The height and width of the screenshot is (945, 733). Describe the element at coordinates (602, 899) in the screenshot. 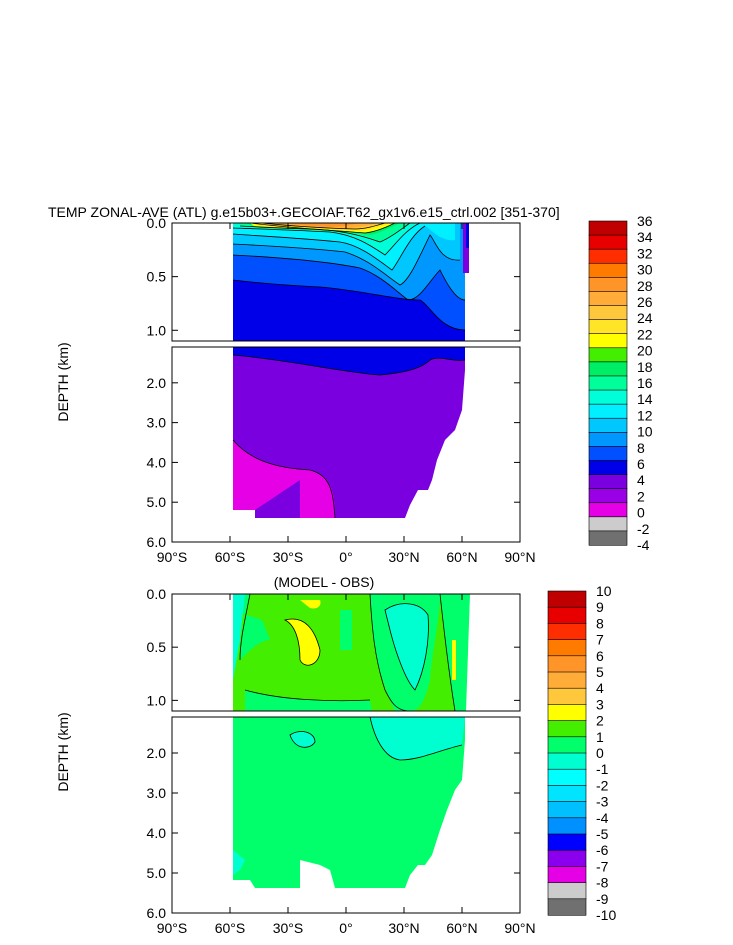

I see `colorbar-label: -9` at that location.